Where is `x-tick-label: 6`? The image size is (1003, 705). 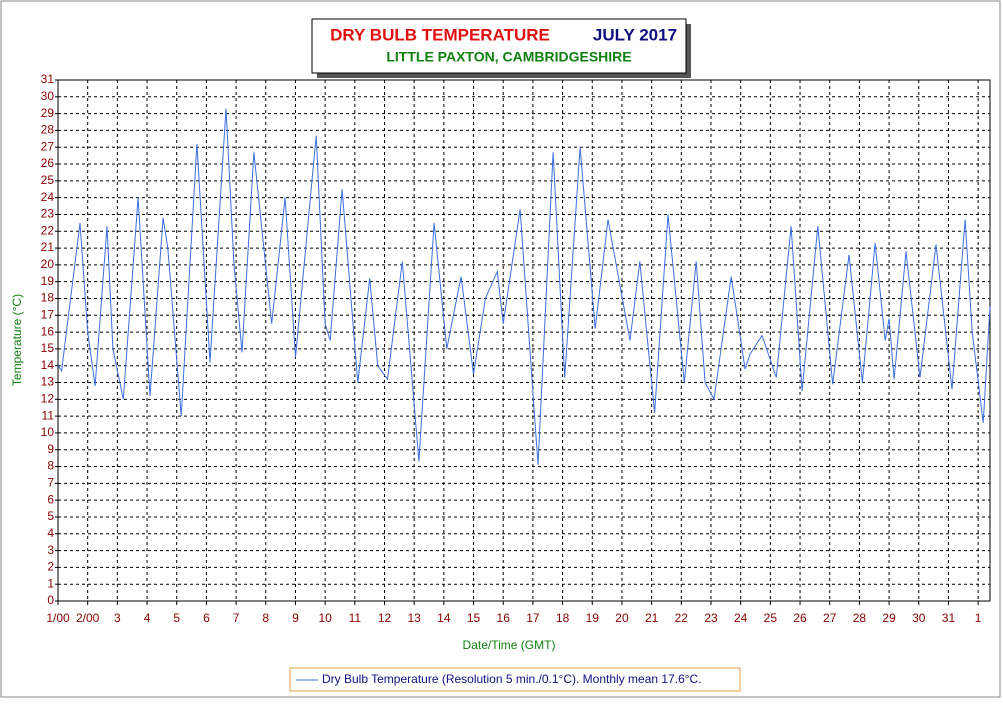
x-tick-label: 6 is located at coordinates (206, 618).